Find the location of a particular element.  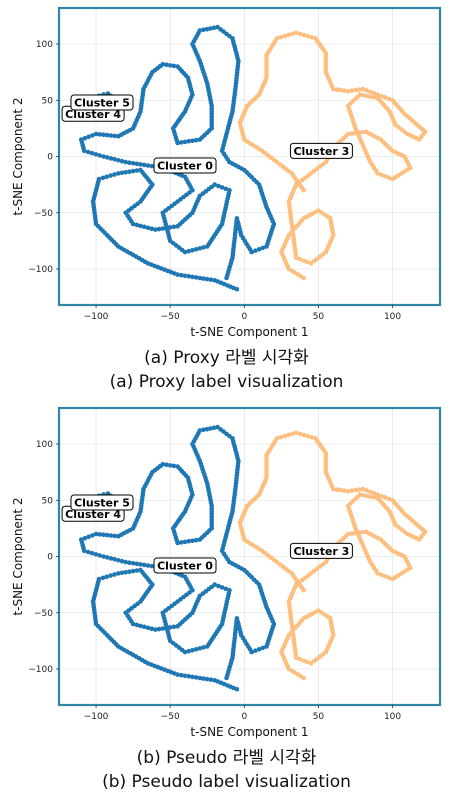

cluster-label-text: Cluster 4 is located at coordinates (93, 514).